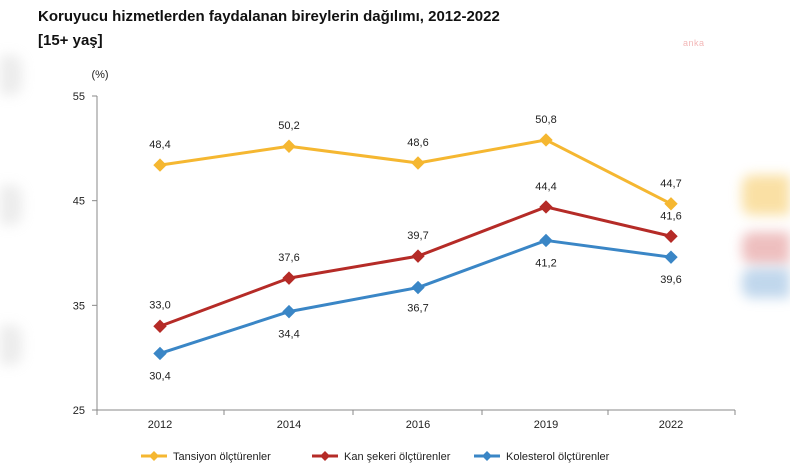 The height and width of the screenshot is (472, 790). What do you see at coordinates (545, 263) in the screenshot?
I see `data-label: 41,2` at bounding box center [545, 263].